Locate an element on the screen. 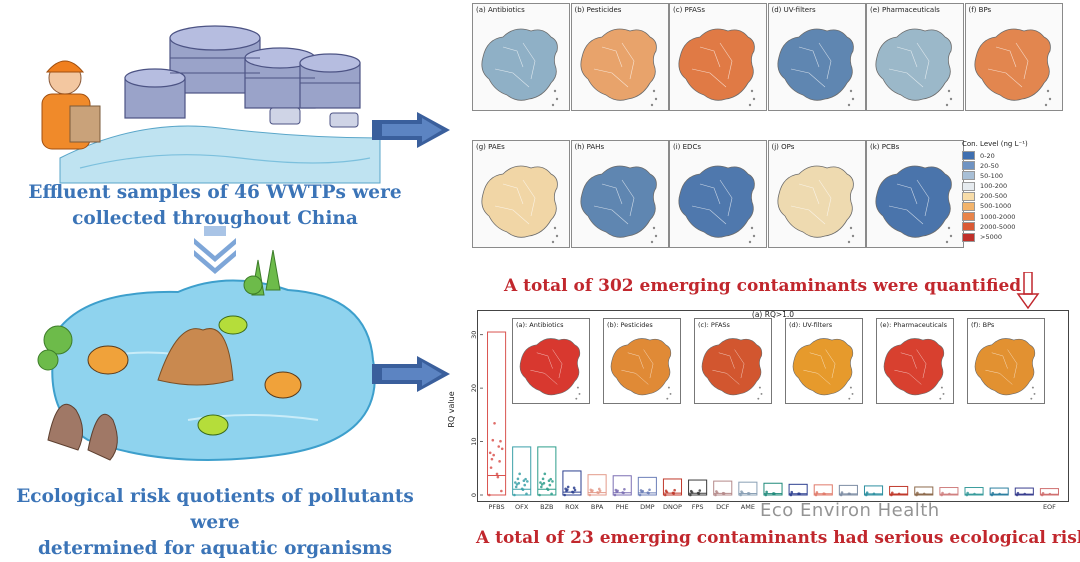 The width and height of the screenshot is (1080, 562). legend-label: 50-100 is located at coordinates (992, 175).